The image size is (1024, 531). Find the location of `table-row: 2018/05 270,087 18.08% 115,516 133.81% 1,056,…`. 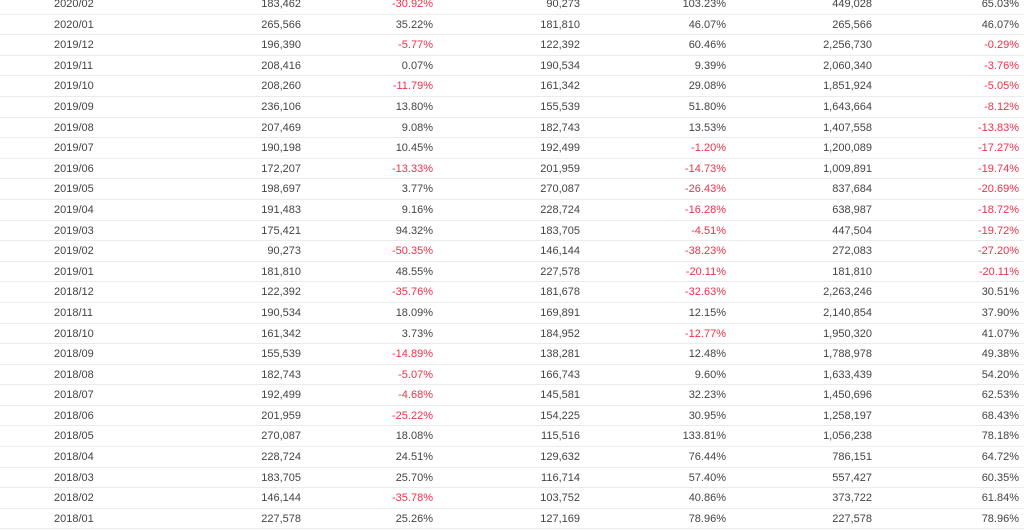

table-row: 2018/05 270,087 18.08% 115,516 133.81% 1,056,… is located at coordinates (512, 437).